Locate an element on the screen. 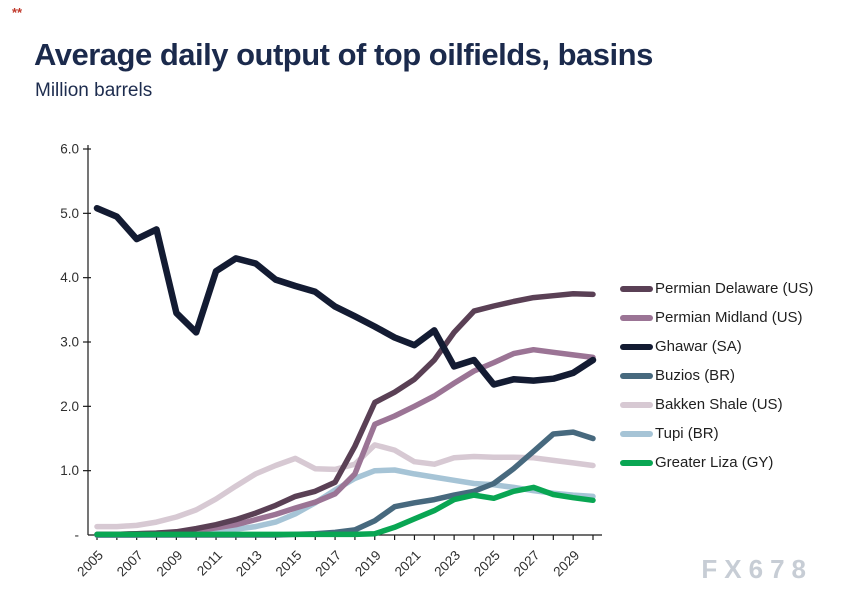 Image resolution: width=841 pixels, height=607 pixels. x-tick-label: 2023 is located at coordinates (447, 564).